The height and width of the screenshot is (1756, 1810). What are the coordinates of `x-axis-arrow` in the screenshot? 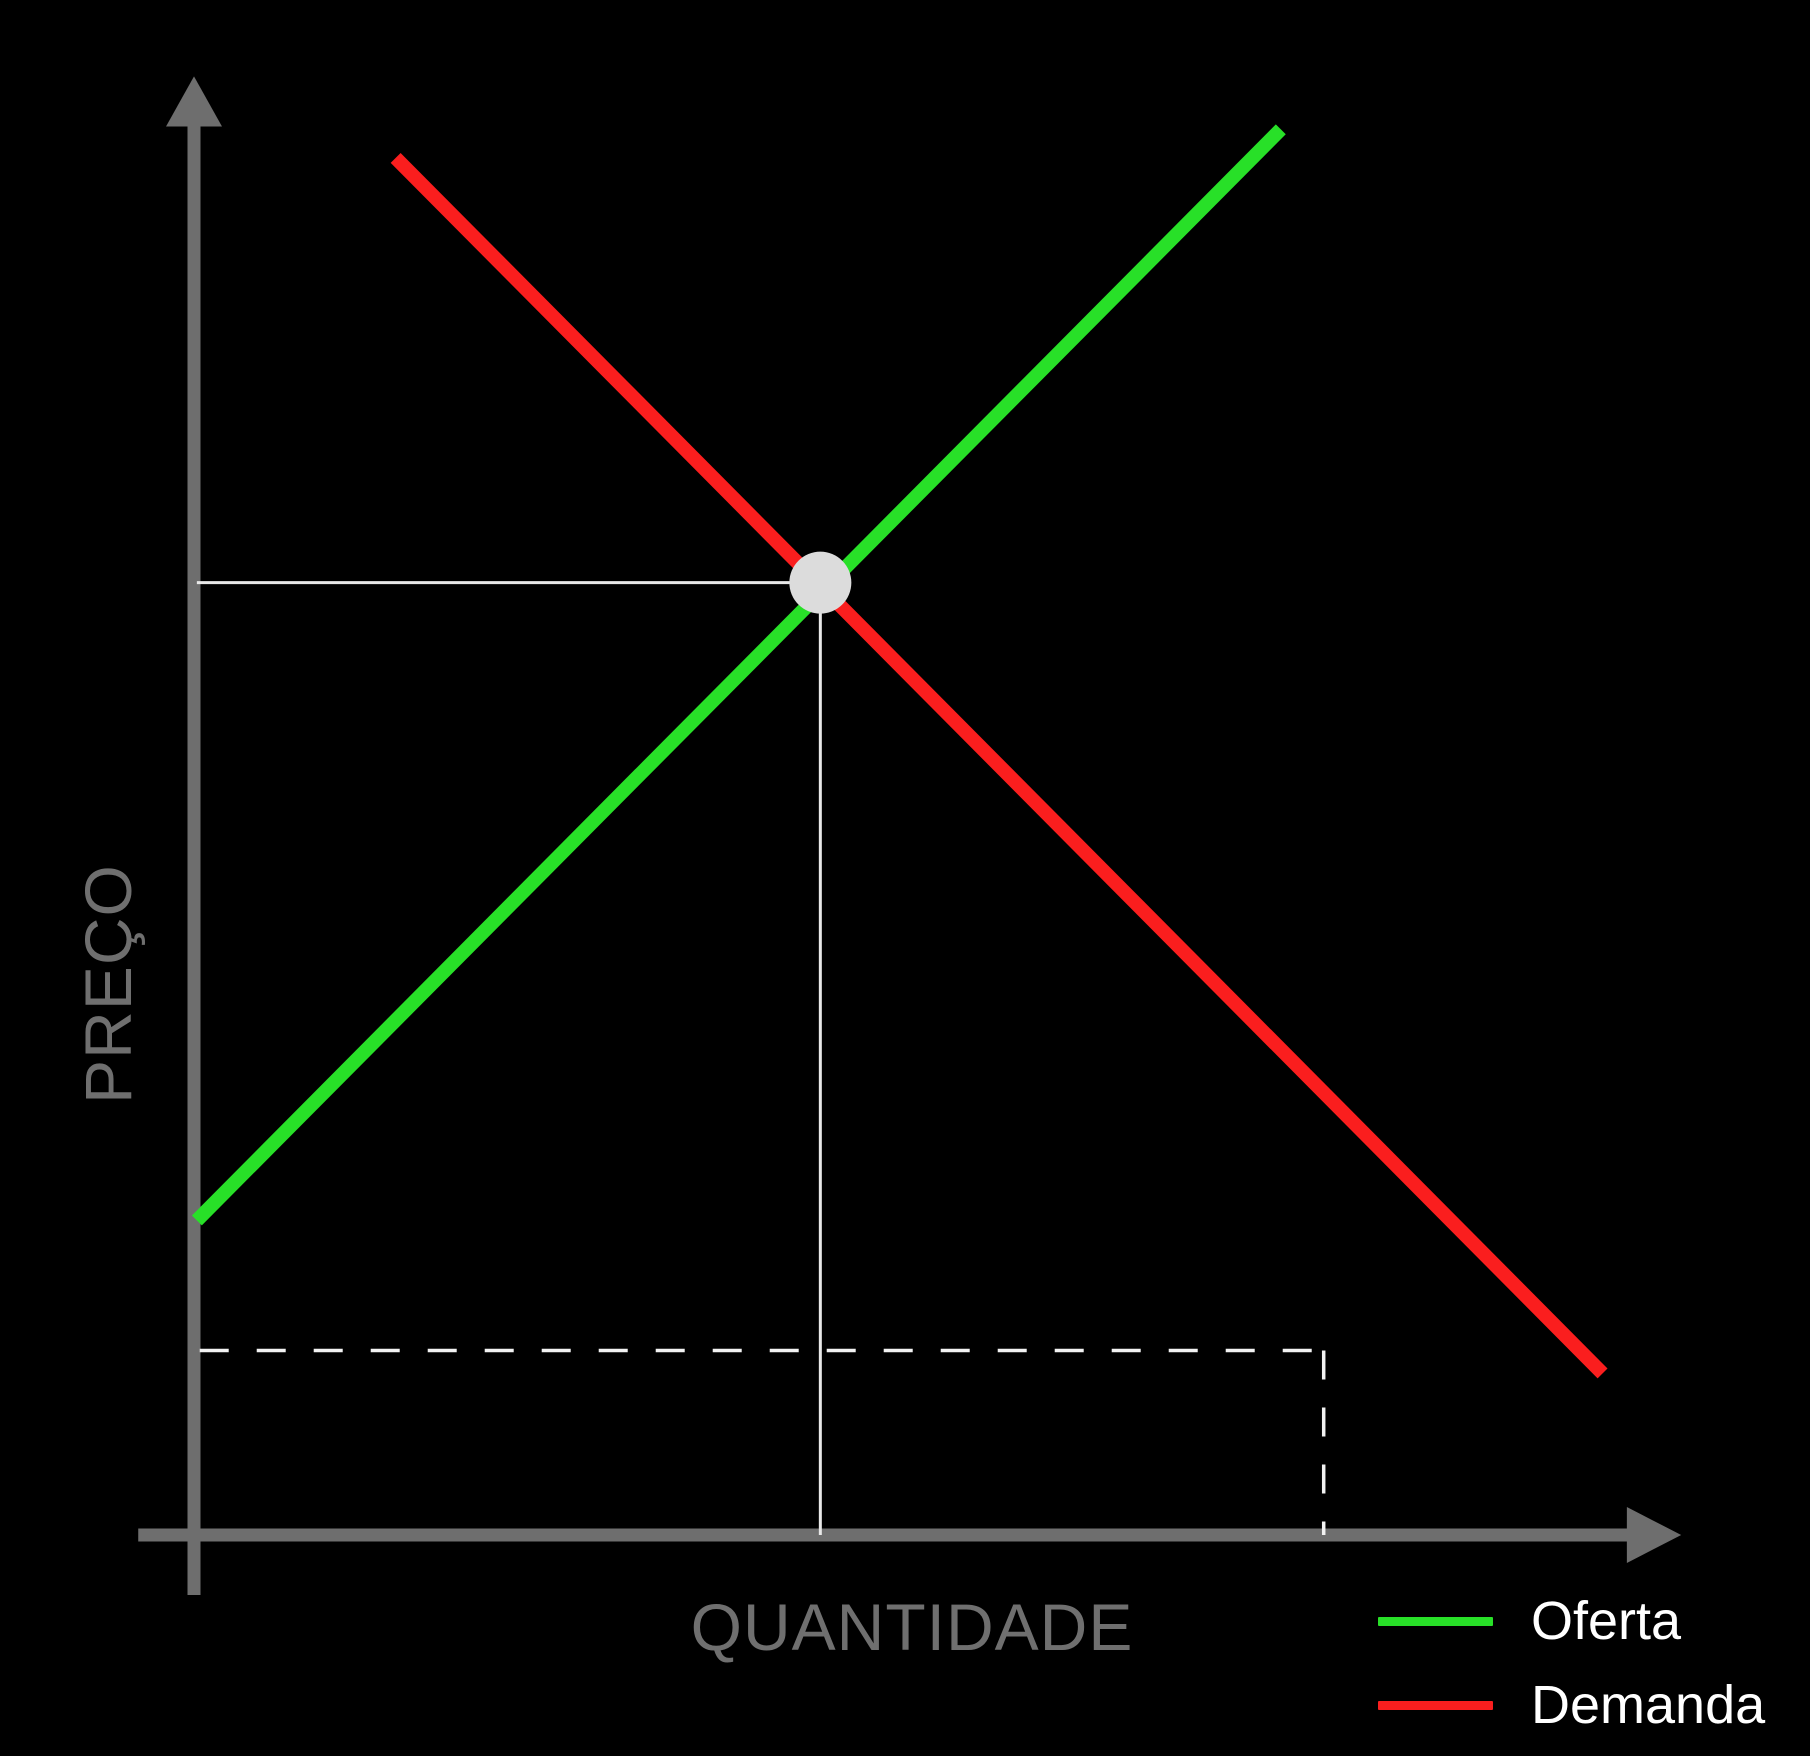 It's located at (1654, 1535).